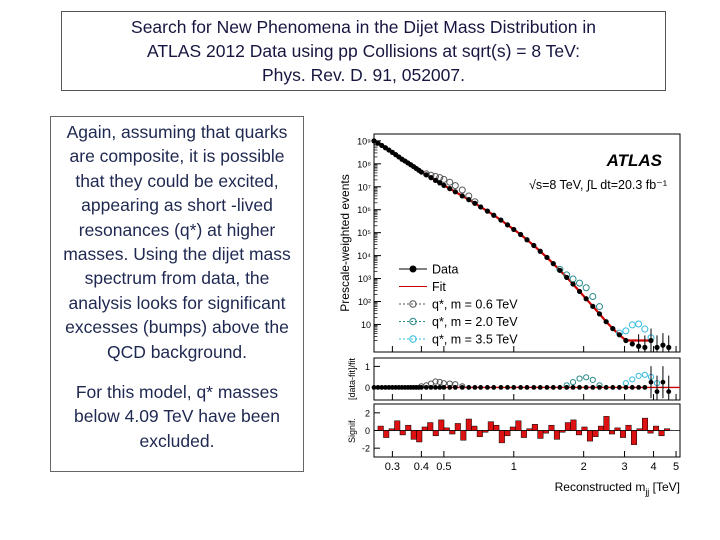 This screenshot has width=720, height=540. Describe the element at coordinates (514, 467) in the screenshot. I see `x-tick-label: 1` at that location.